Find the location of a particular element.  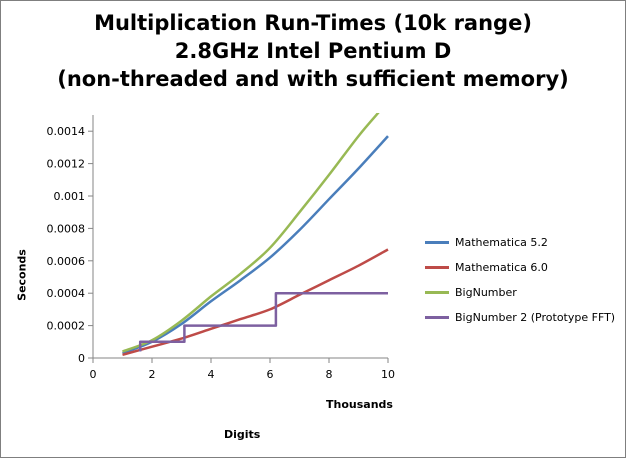

x-tick-label: 6 is located at coordinates (270, 374).